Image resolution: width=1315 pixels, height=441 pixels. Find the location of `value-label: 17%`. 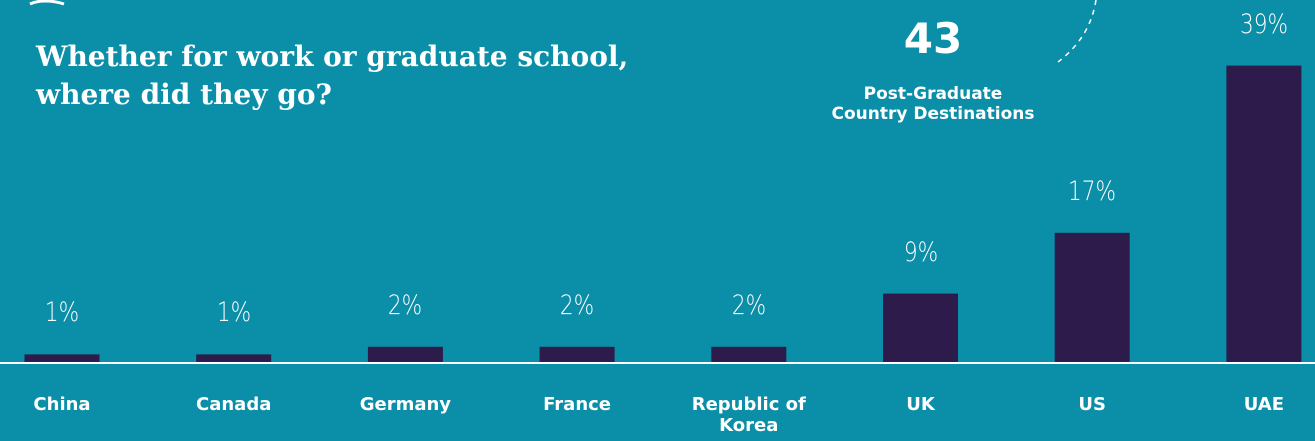

value-label: 17% is located at coordinates (1092, 191).